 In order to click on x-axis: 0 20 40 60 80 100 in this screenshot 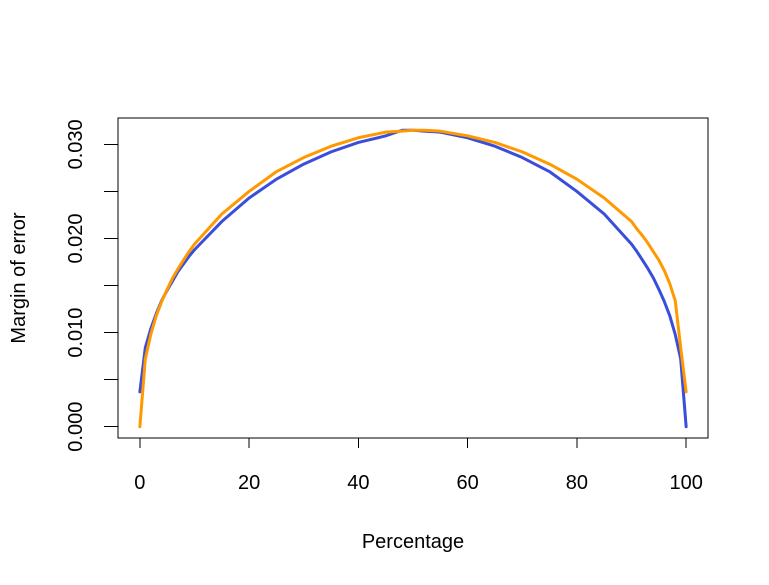, I will do `click(418, 465)`.